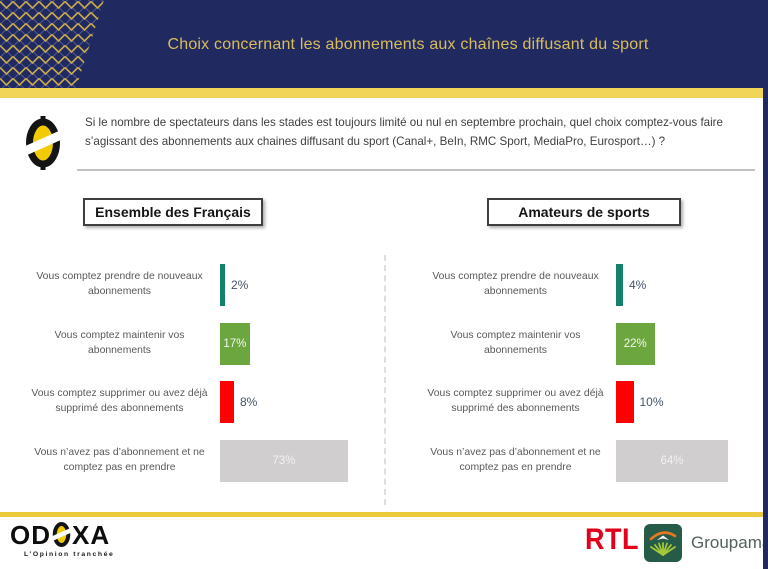 The image size is (768, 569). I want to click on odoxa-o-icon, so click(43, 143).